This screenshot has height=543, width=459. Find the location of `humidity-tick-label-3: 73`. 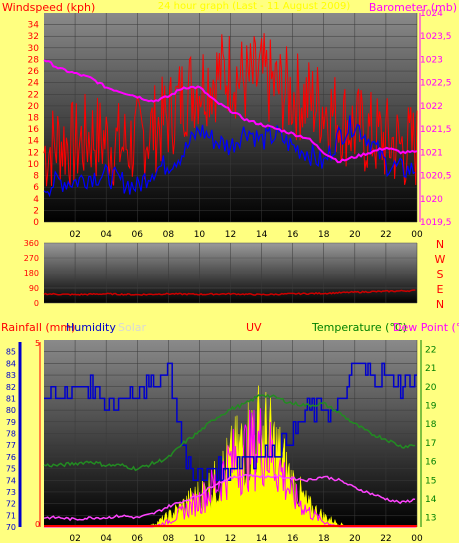

humidity-tick-label-3: 73 is located at coordinates (11, 492).